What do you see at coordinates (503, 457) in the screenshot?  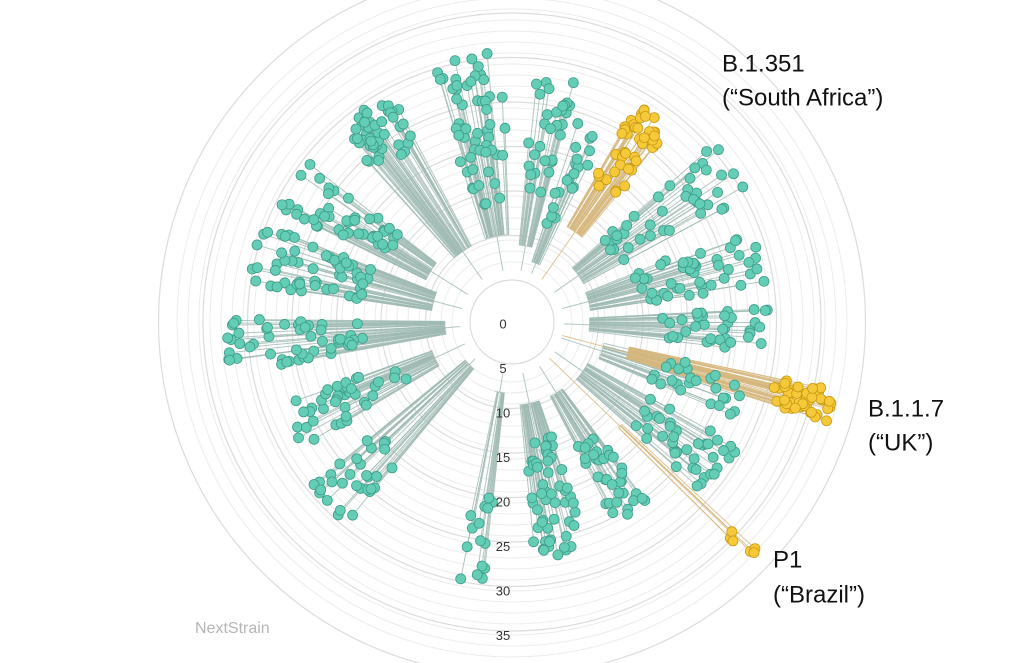 I see `scale-label: 15` at bounding box center [503, 457].